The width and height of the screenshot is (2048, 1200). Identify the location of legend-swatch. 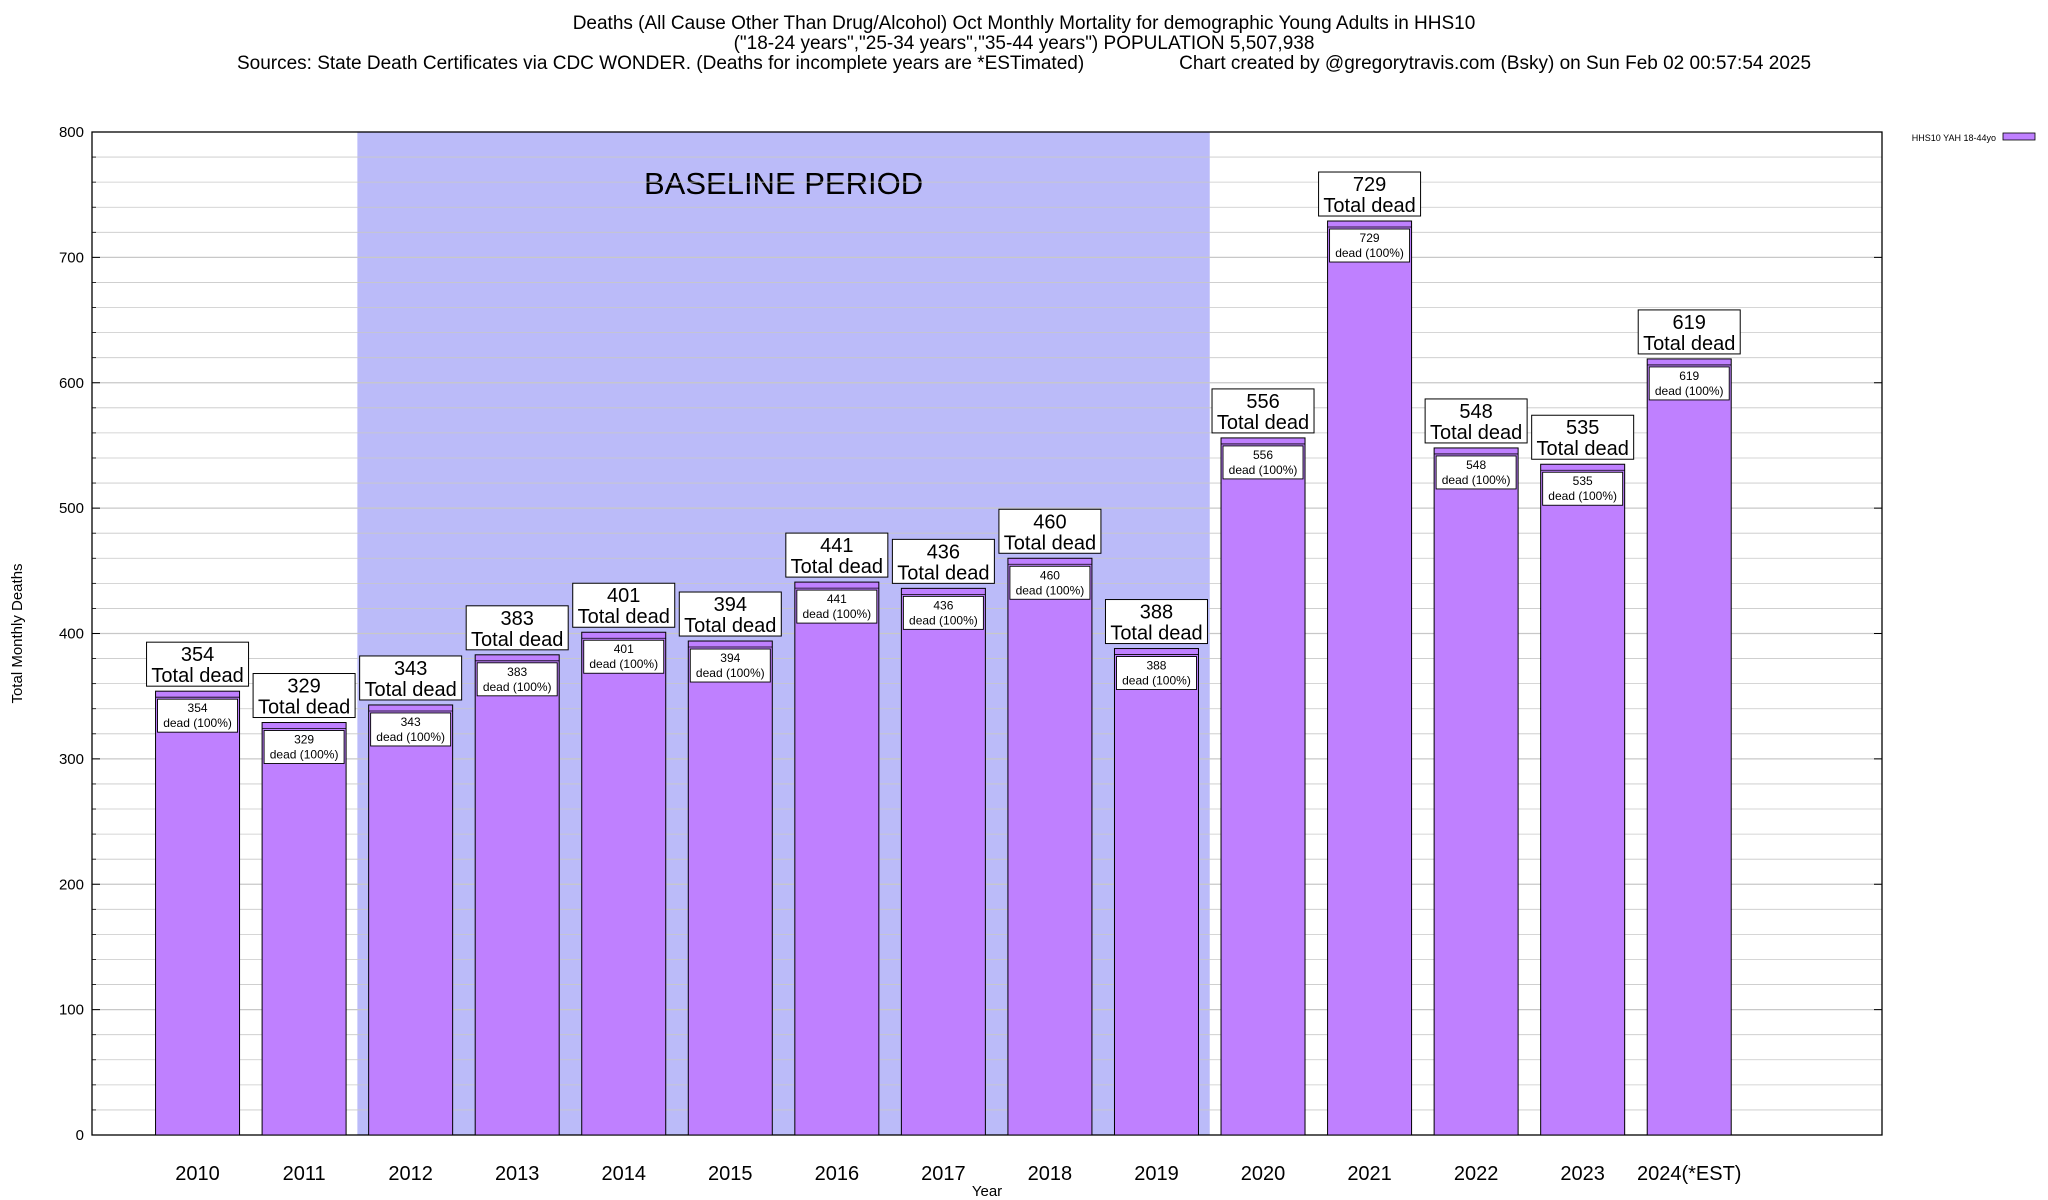
(2019, 136).